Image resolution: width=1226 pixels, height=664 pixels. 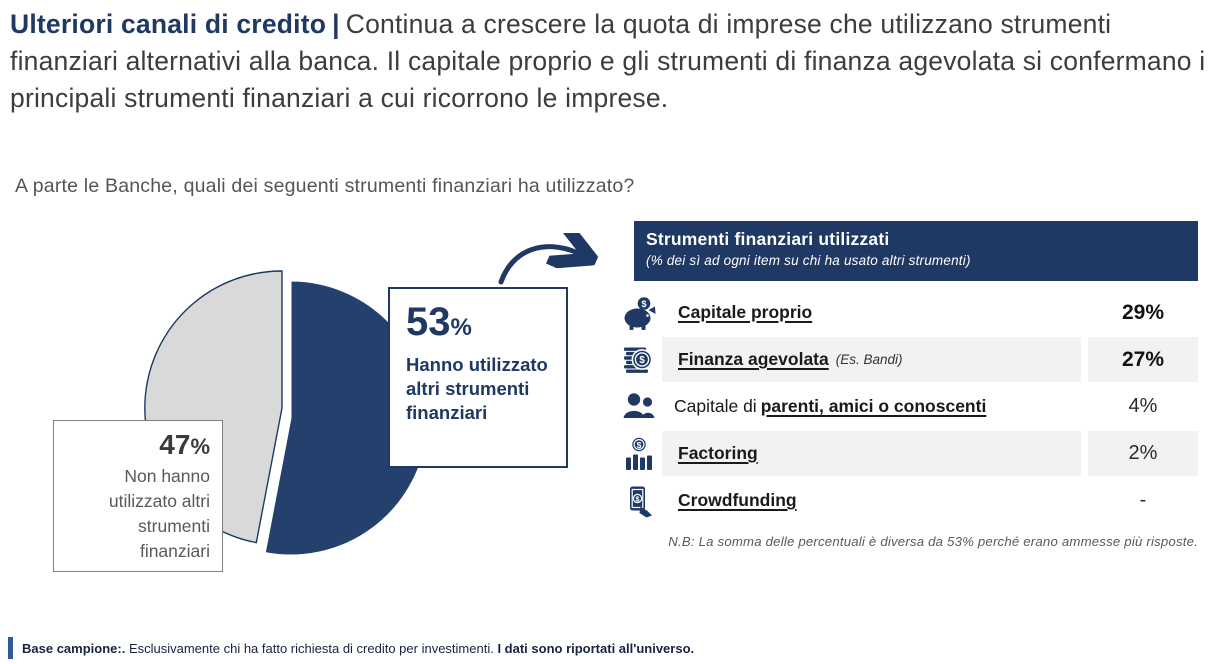 I want to click on row-label: Capitale proprio, so click(x=745, y=312).